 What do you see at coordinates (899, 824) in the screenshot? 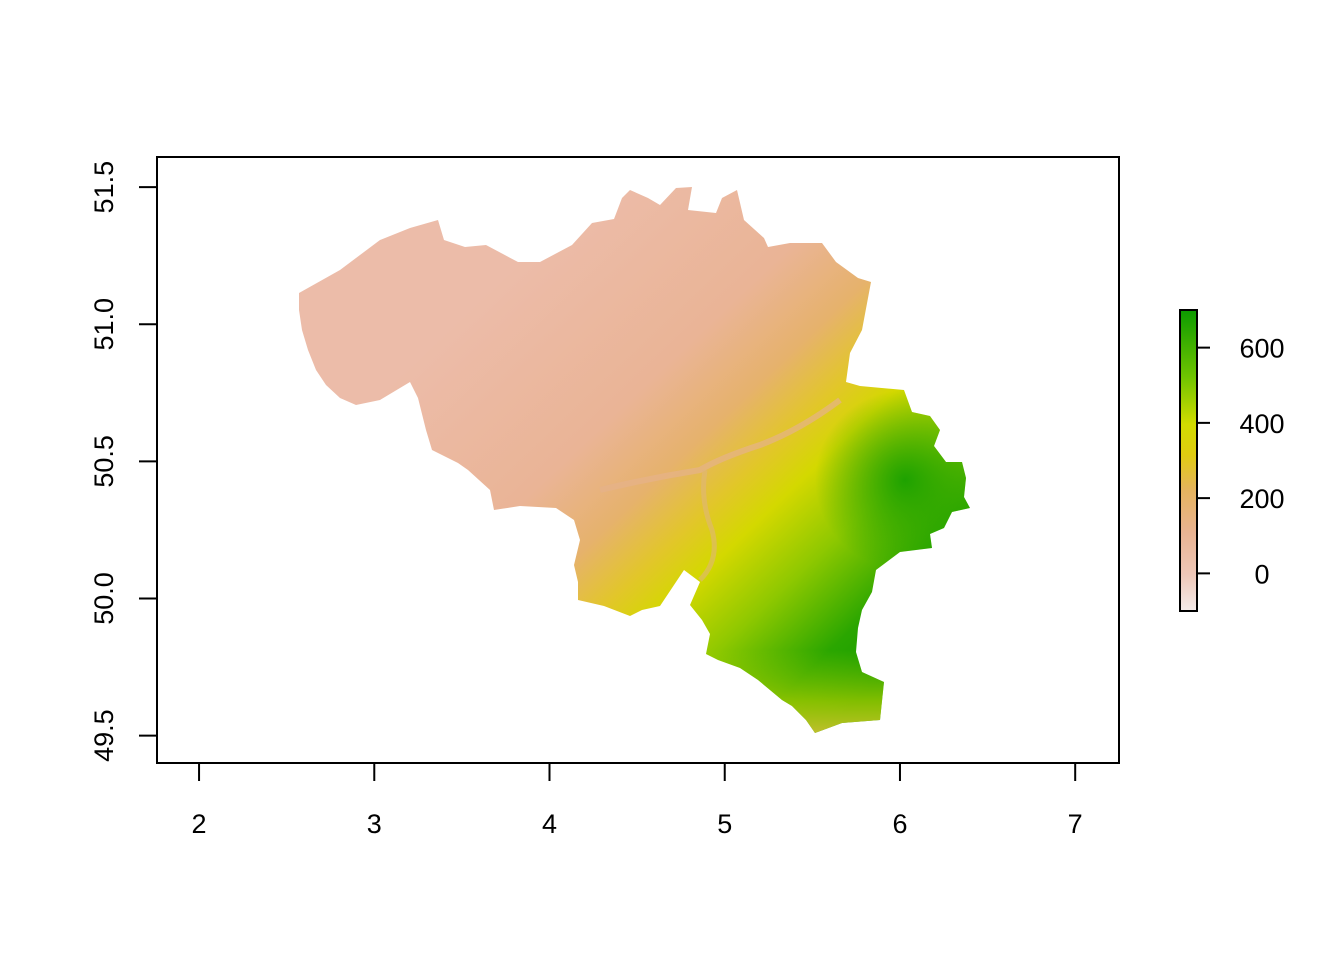
I see `x-tick-label: 6` at bounding box center [899, 824].